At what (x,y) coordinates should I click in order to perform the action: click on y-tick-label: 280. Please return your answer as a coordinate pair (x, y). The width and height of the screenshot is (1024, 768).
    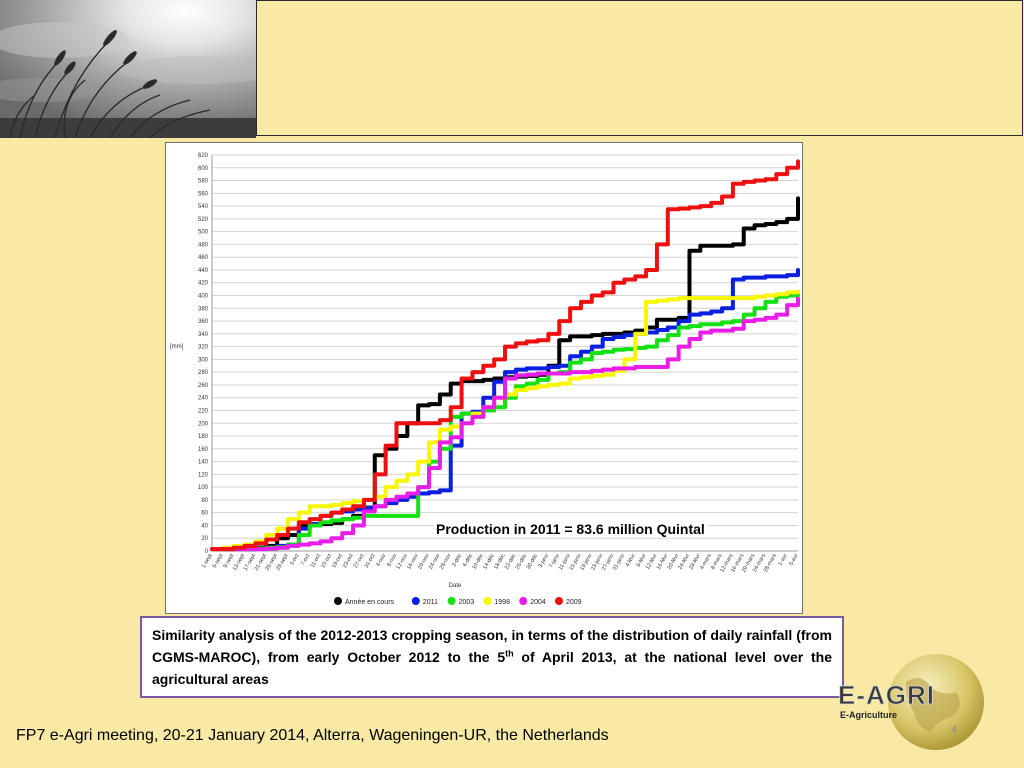
    Looking at the image, I should click on (203, 373).